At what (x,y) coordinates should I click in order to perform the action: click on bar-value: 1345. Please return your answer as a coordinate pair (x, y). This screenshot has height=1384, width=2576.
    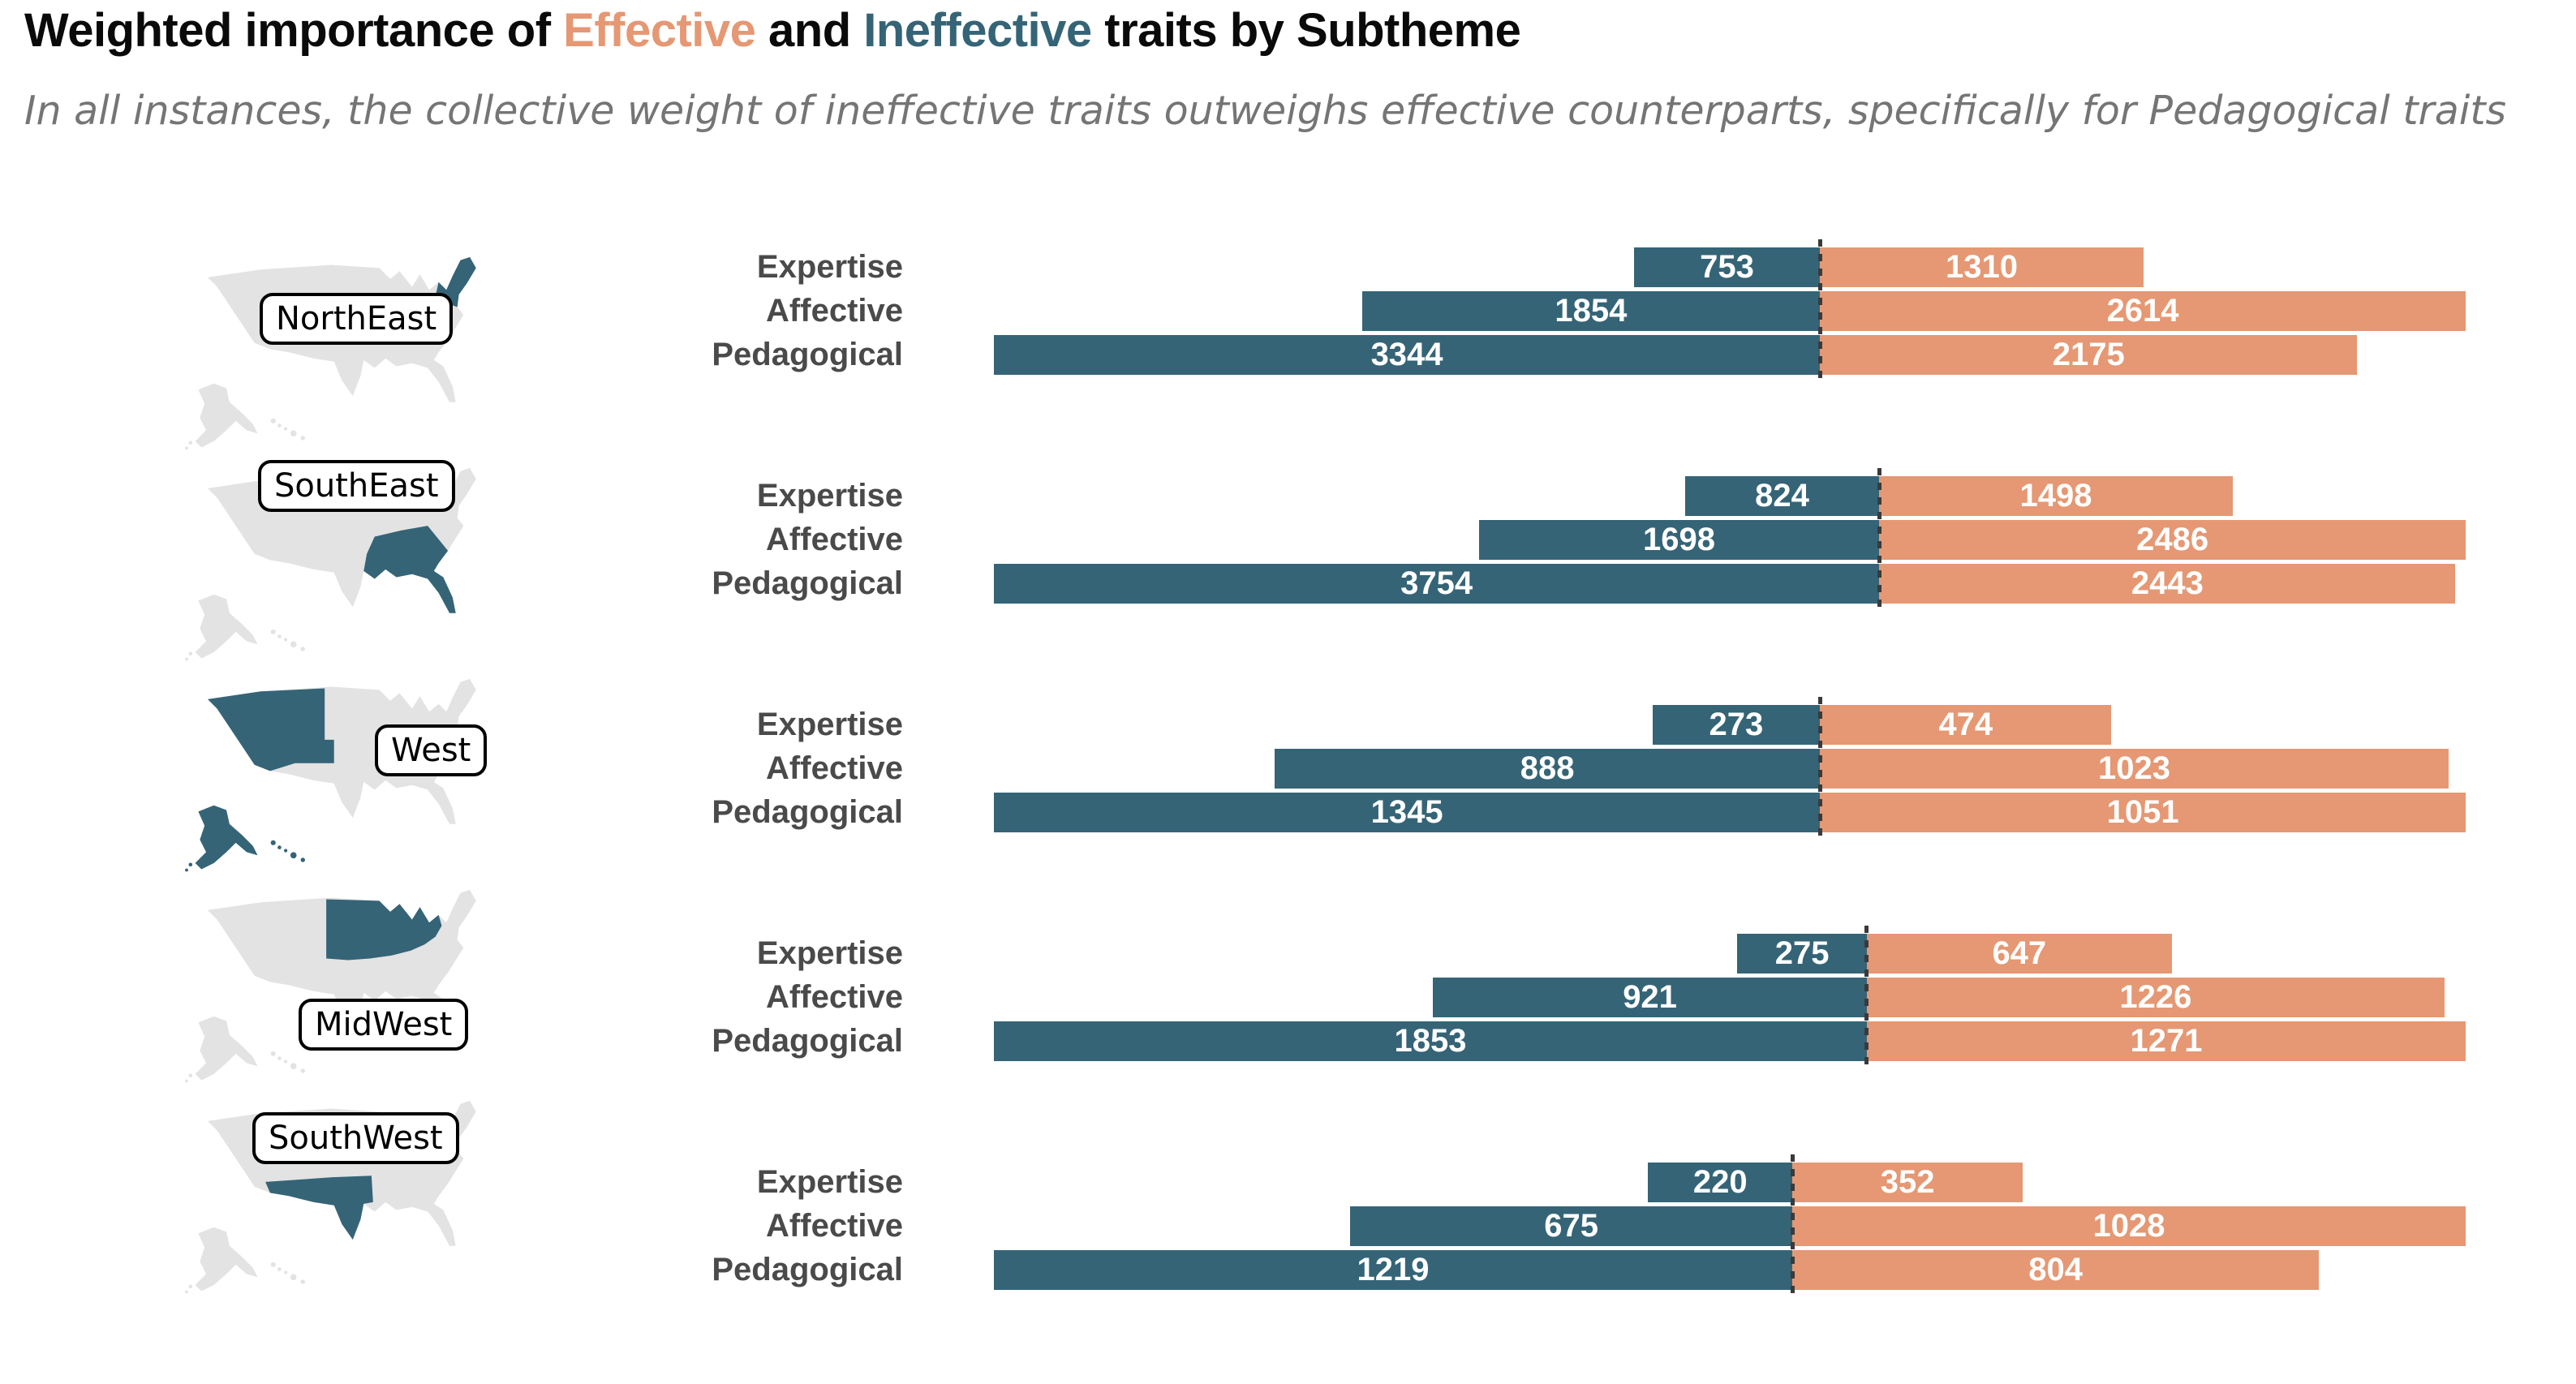
    Looking at the image, I should click on (1406, 812).